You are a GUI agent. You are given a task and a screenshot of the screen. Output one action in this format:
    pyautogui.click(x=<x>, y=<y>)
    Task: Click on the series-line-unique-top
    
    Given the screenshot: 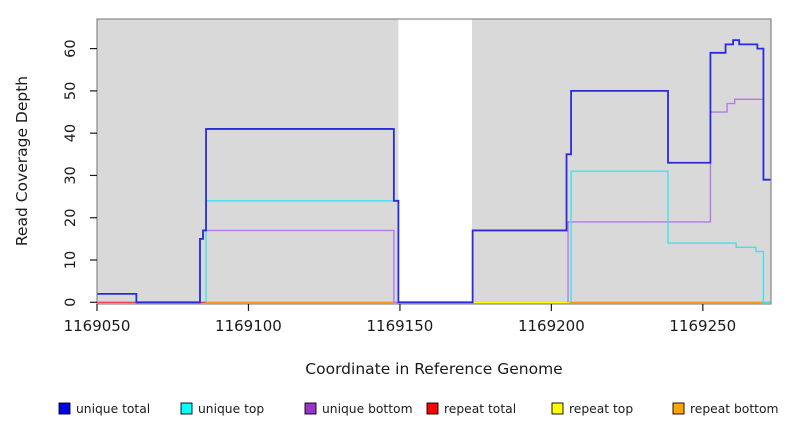 What is the action you would take?
    pyautogui.click(x=670, y=236)
    